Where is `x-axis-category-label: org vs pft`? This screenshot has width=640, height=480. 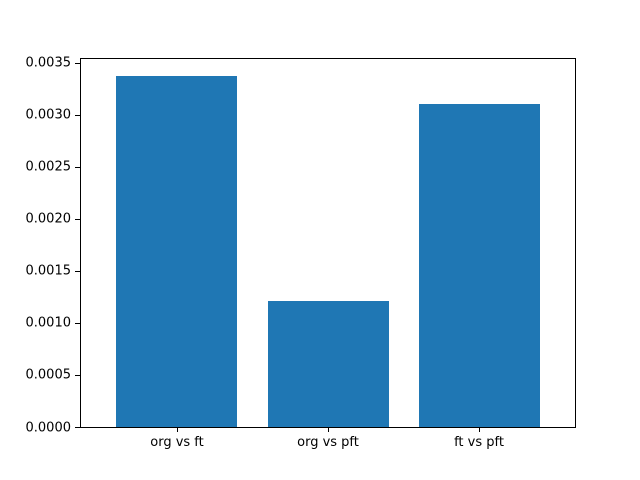 x-axis-category-label: org vs pft is located at coordinates (328, 442).